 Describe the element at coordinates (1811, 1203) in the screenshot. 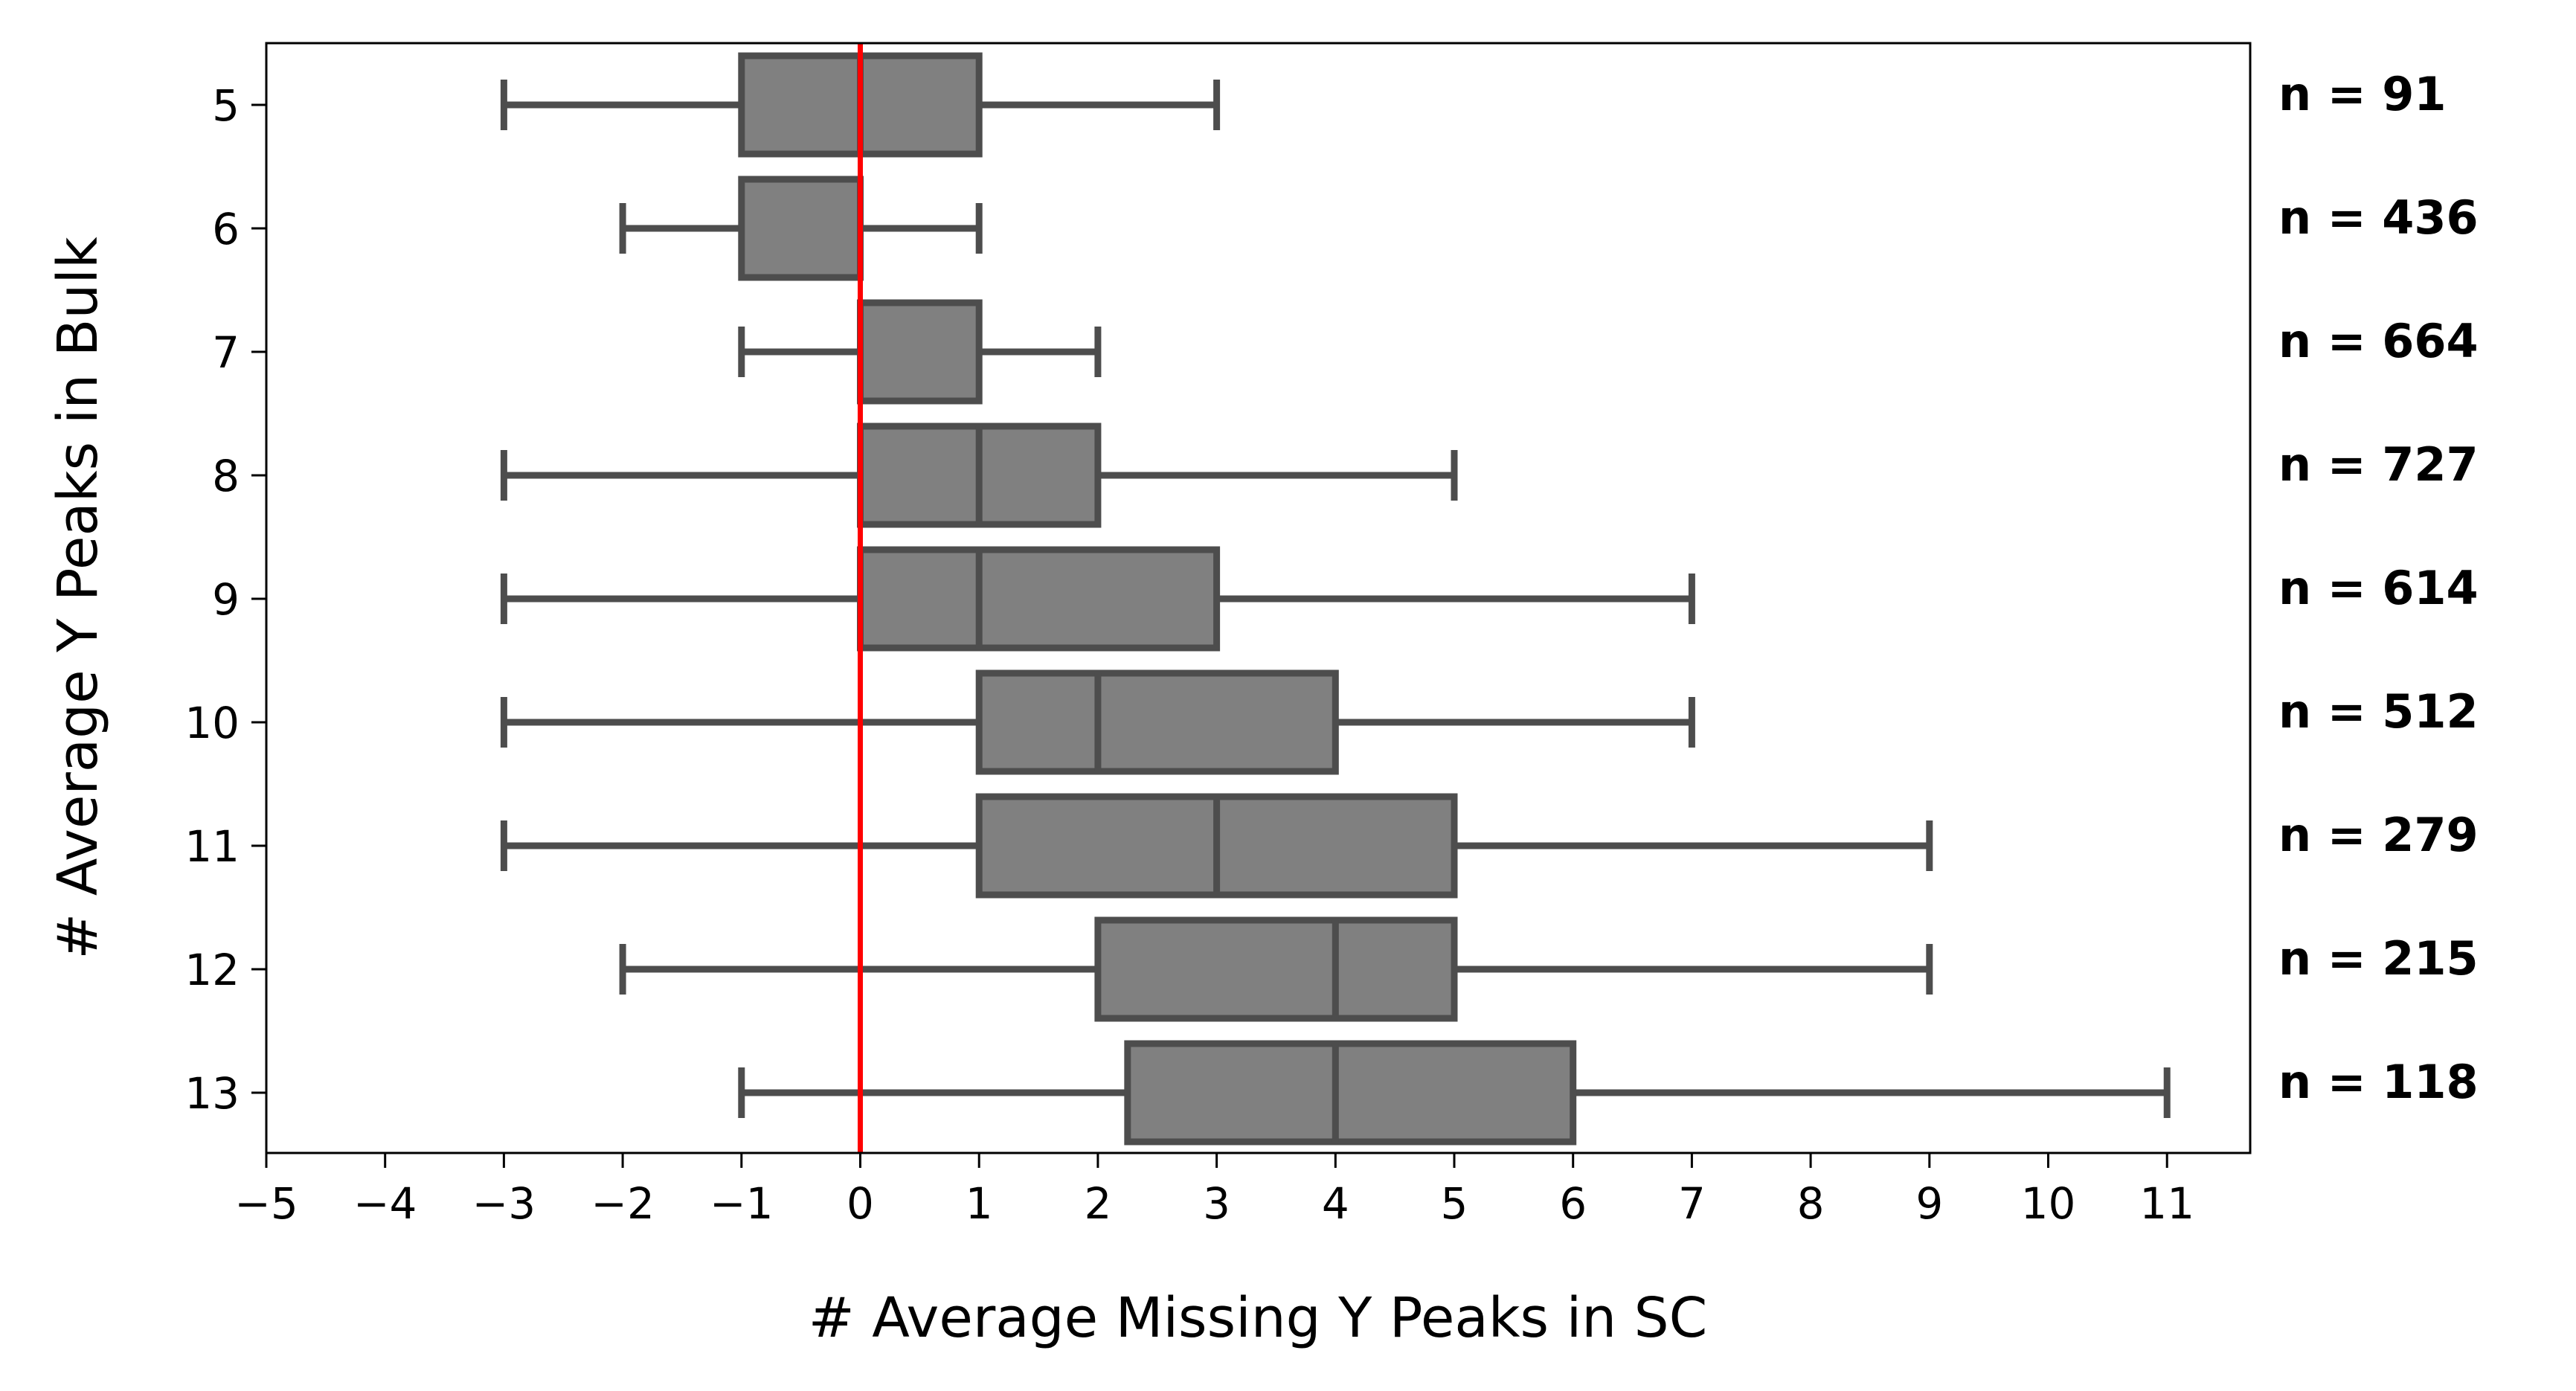

I see `x-tick-label: 8` at that location.